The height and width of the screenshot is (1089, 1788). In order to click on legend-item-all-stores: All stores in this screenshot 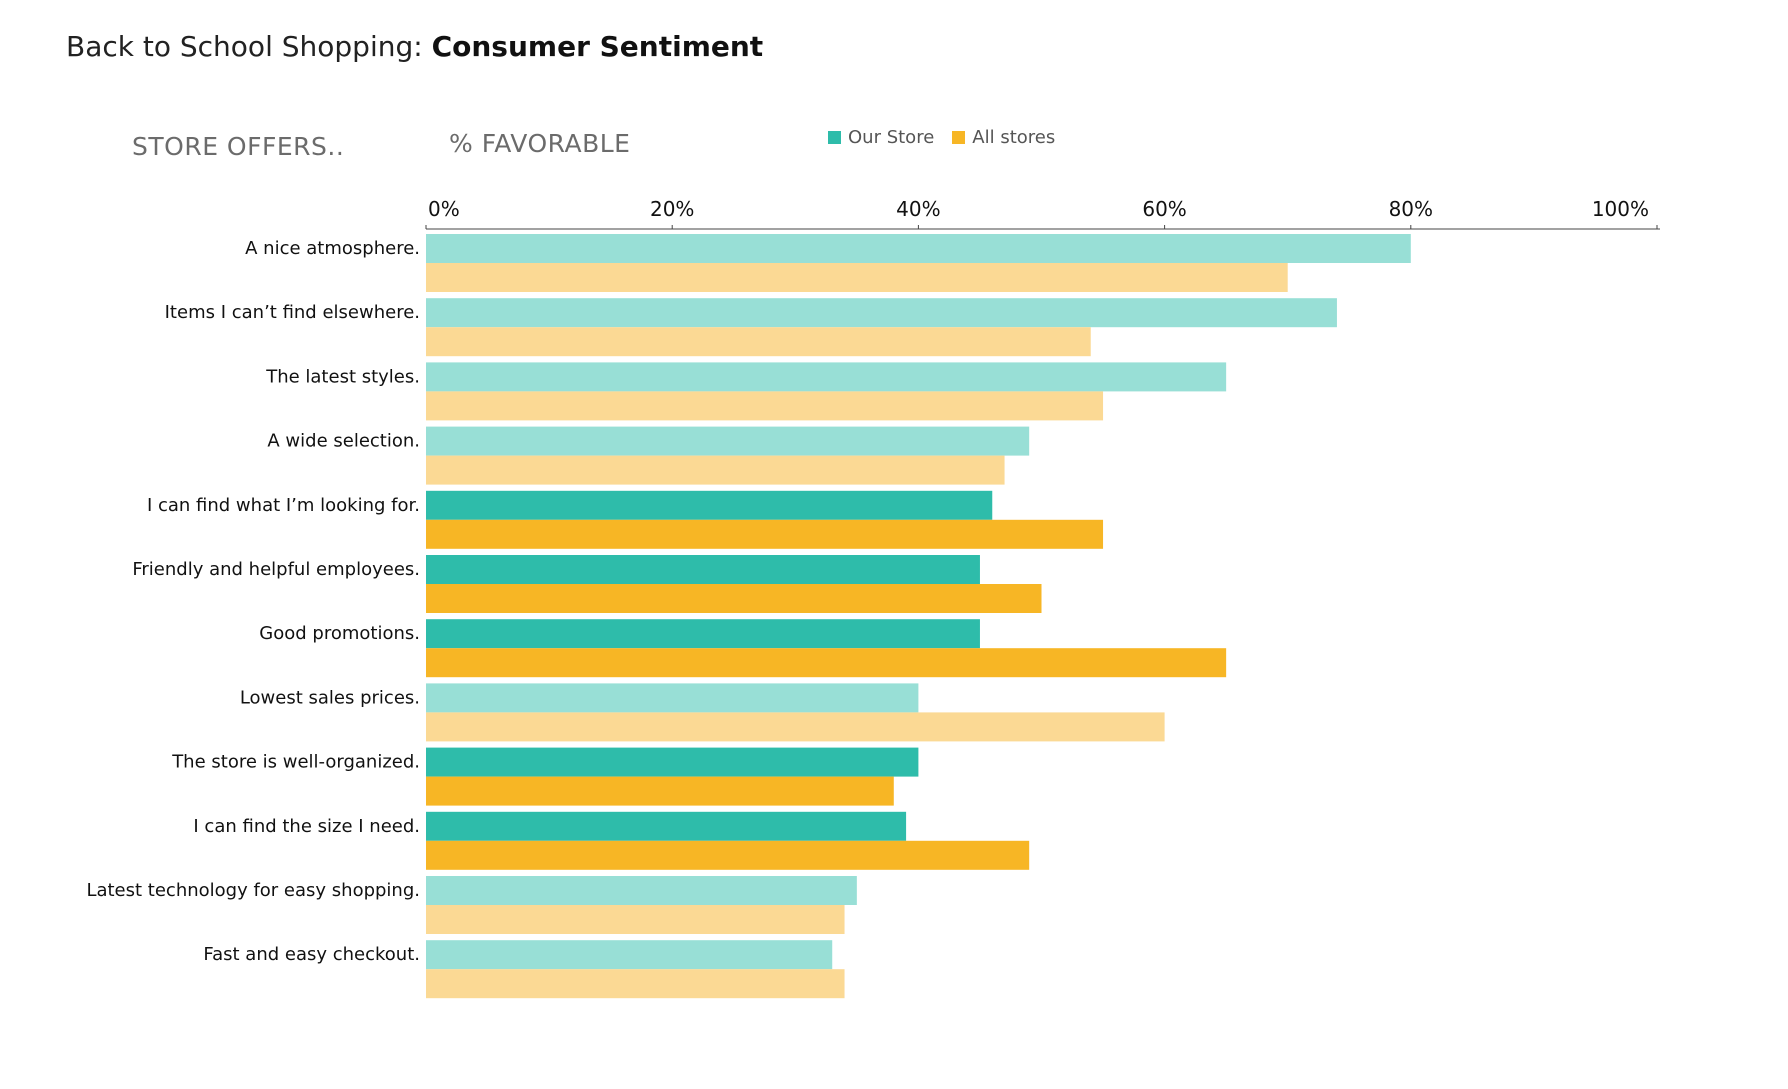, I will do `click(1003, 137)`.